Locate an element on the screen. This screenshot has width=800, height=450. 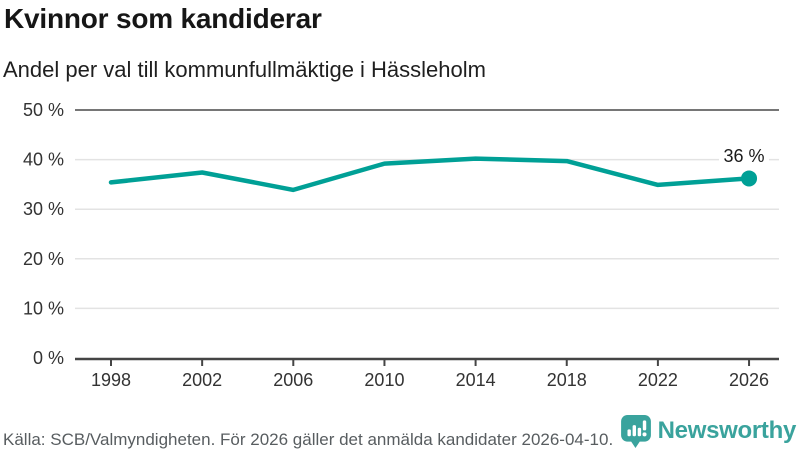
newsworthy-logo: Newsworthy is located at coordinates (708, 431).